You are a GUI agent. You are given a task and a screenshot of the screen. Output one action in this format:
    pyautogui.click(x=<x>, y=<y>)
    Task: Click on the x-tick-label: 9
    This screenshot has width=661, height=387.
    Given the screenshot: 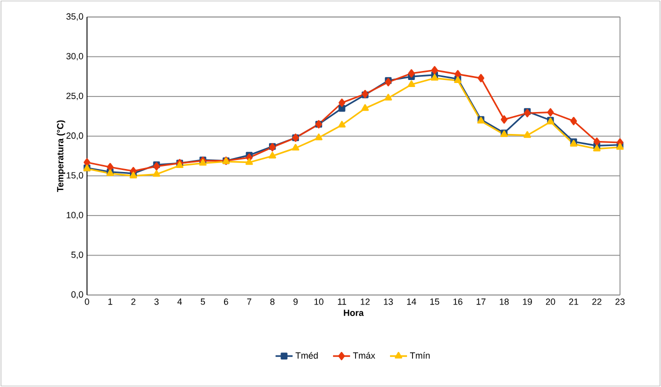 What is the action you would take?
    pyautogui.click(x=295, y=301)
    